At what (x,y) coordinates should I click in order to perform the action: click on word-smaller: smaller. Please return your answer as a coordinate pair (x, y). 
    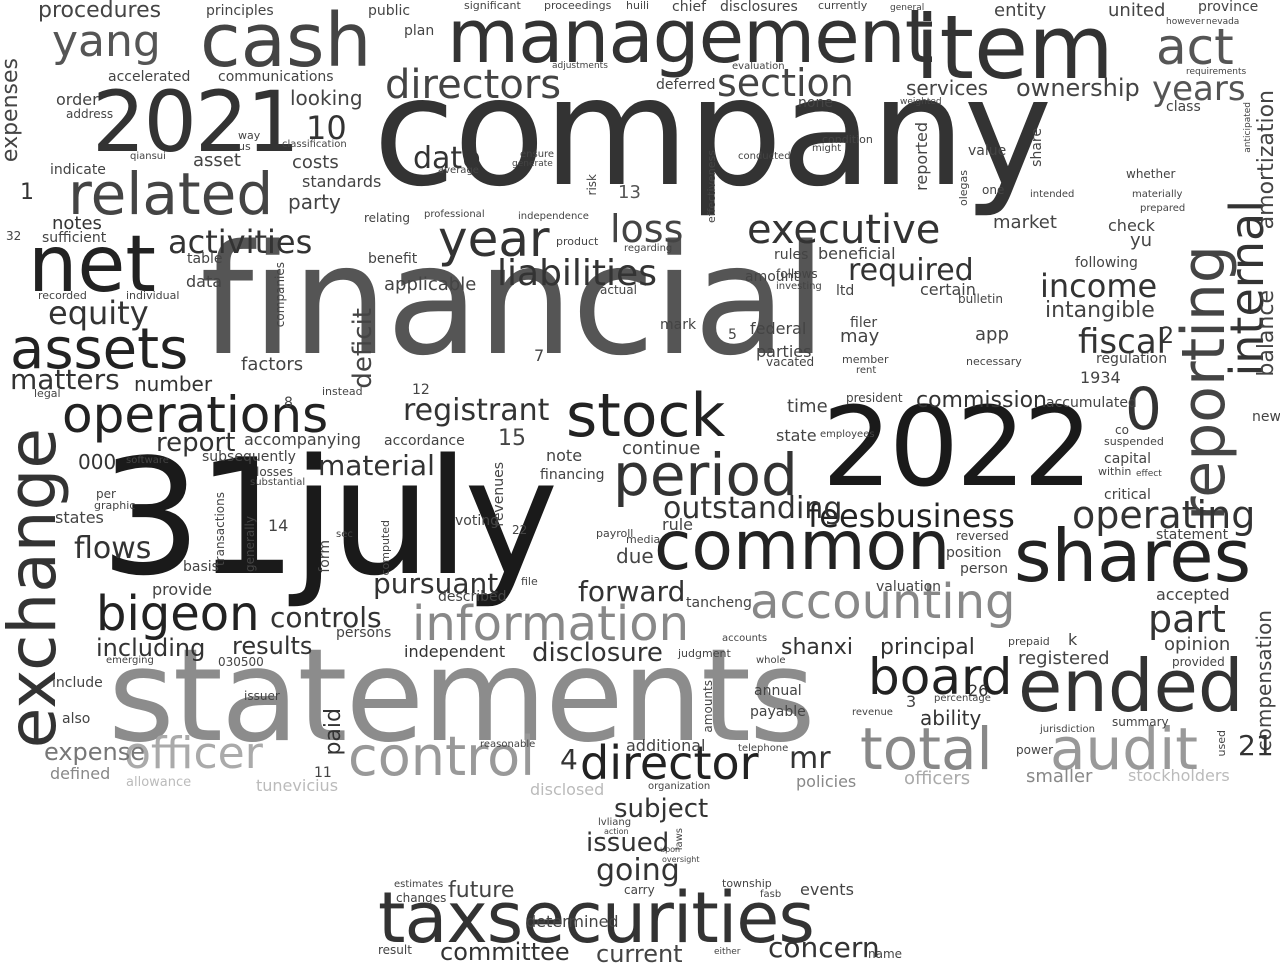
    Looking at the image, I should click on (1059, 776).